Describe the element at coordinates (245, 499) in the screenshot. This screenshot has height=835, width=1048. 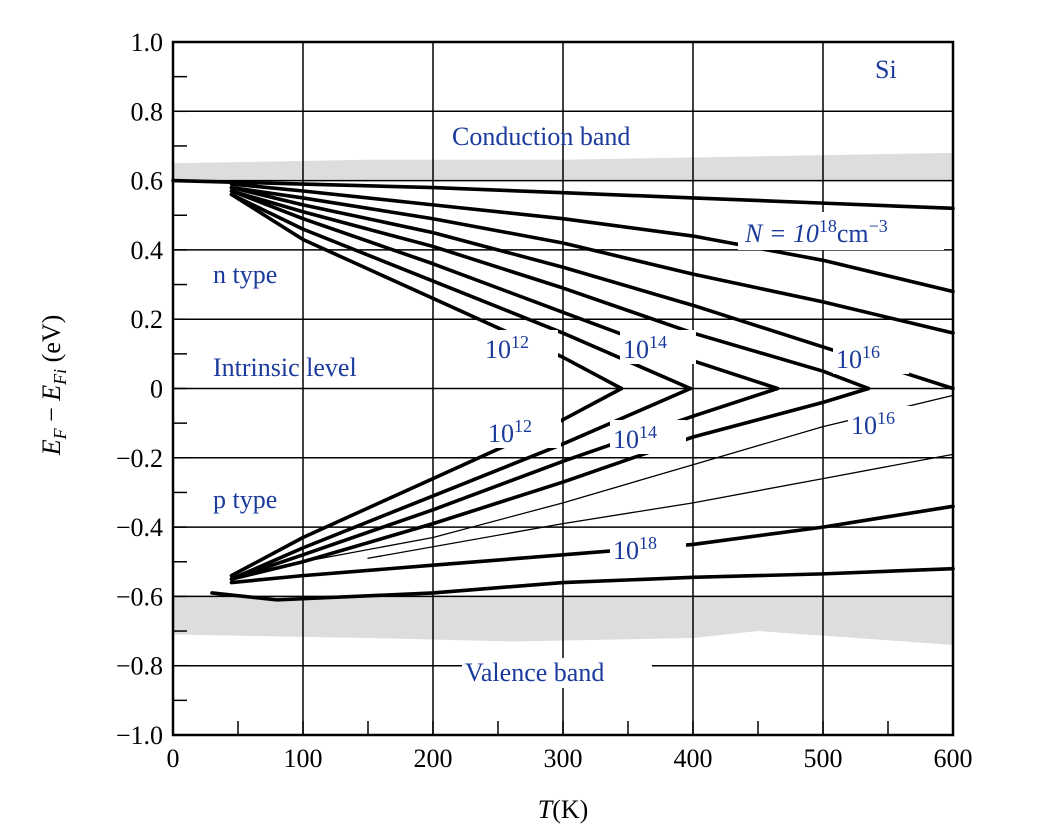
I see `p-type-label: p type` at that location.